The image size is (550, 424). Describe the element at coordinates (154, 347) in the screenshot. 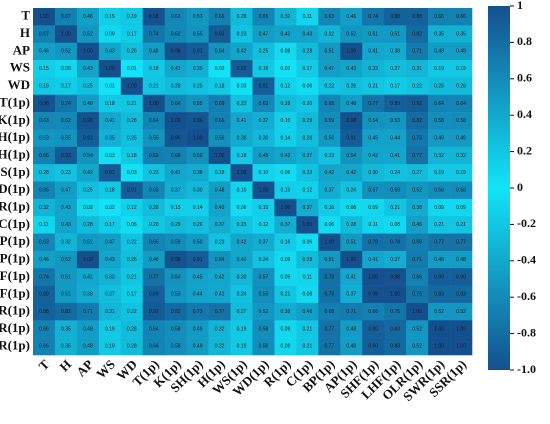

I see `cell-label: 0.64` at that location.